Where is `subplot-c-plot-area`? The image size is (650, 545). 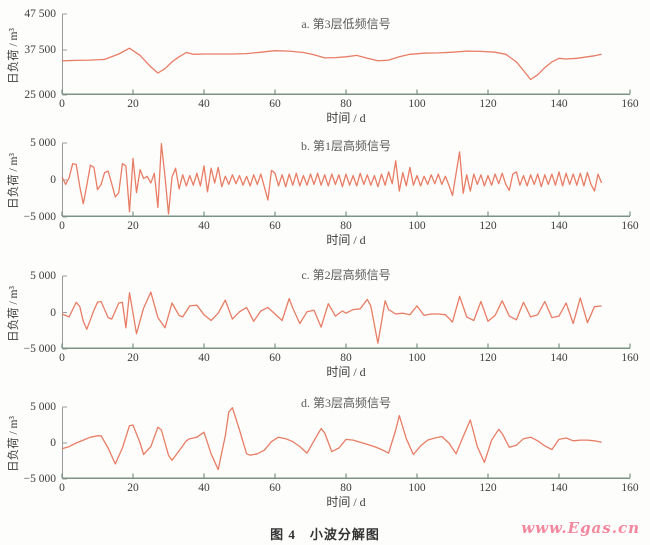
subplot-c-plot-area is located at coordinates (346, 312).